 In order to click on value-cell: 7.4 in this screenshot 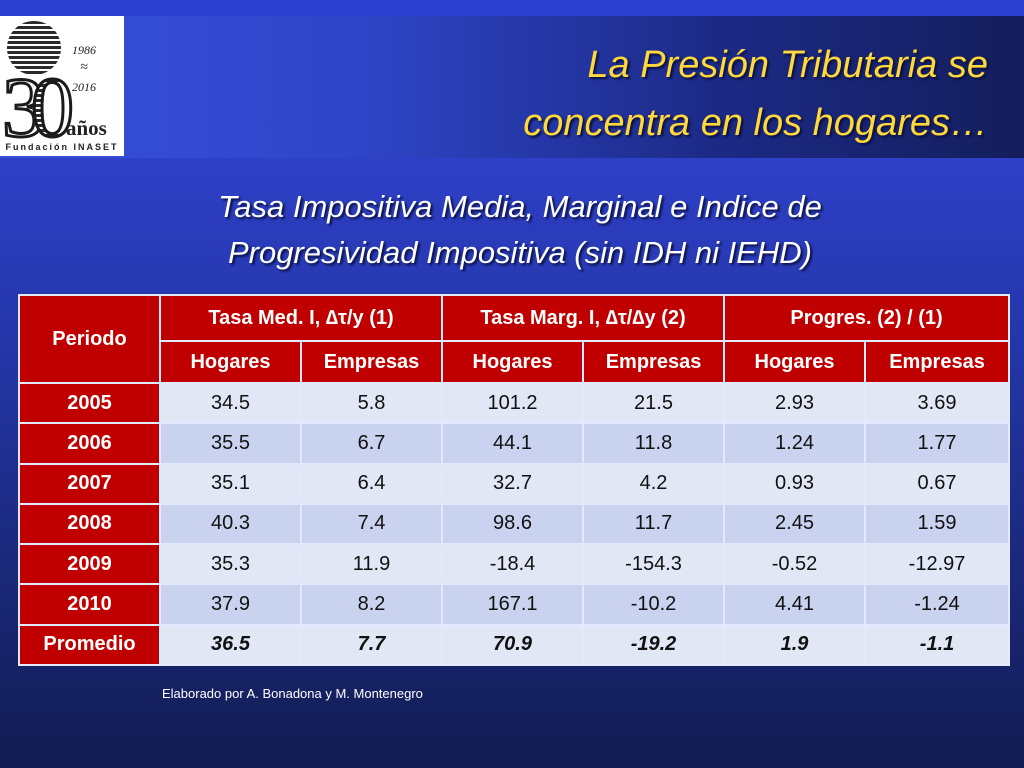, I will do `click(371, 524)`.